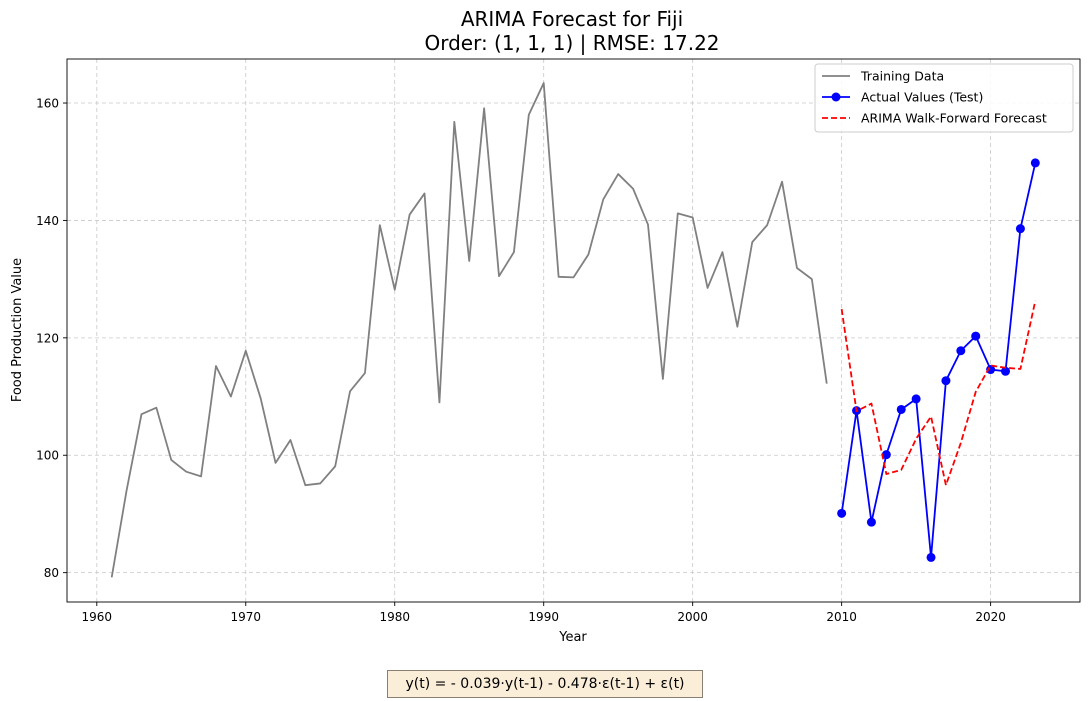 The height and width of the screenshot is (701, 1089). Describe the element at coordinates (841, 617) in the screenshot. I see `x-tick-label: 2010` at that location.